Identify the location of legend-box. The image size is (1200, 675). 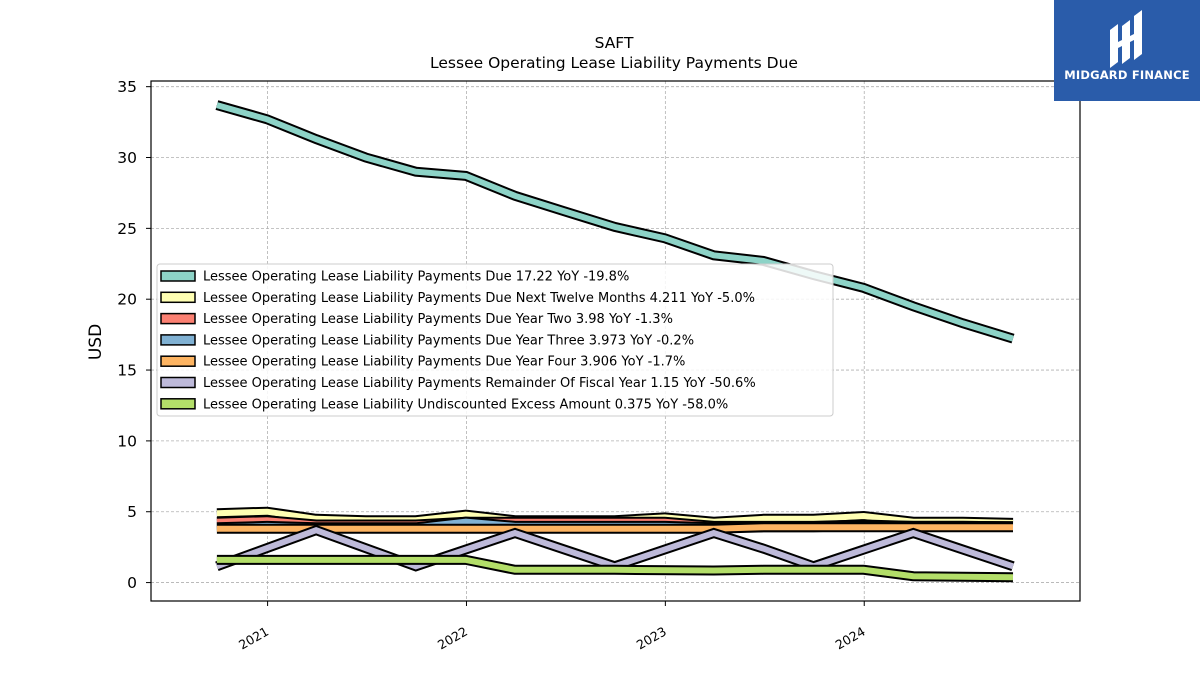
(495, 340).